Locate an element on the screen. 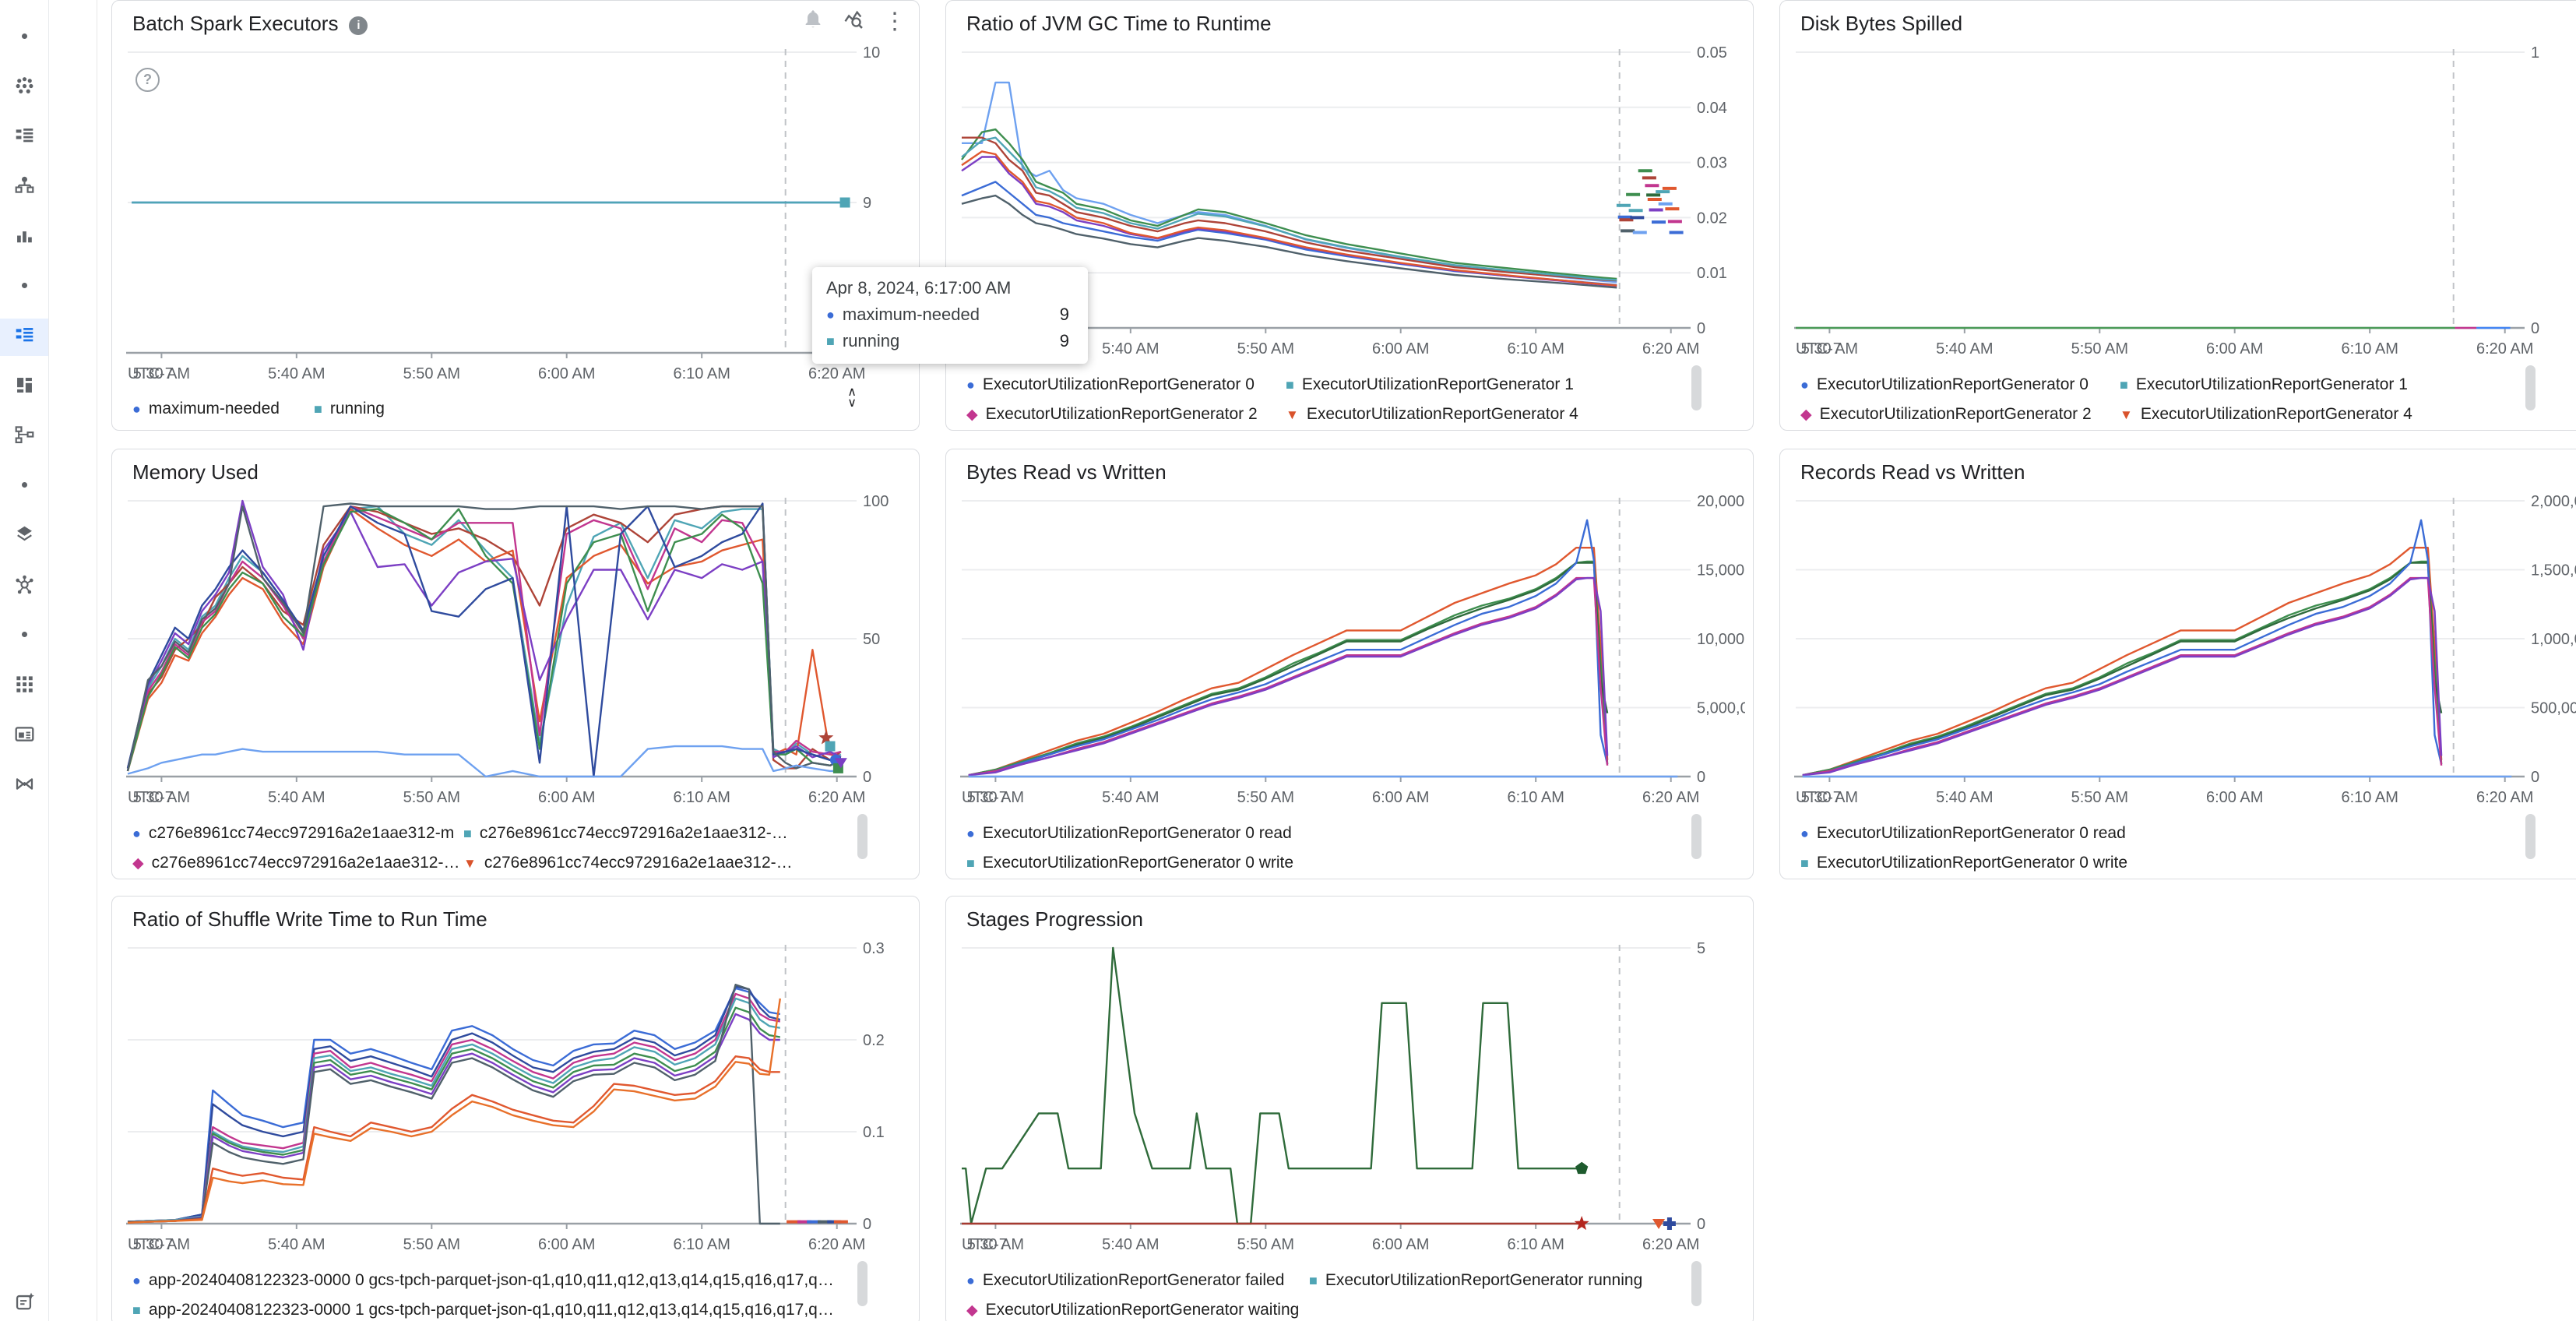  tooltip-timestamp: Apr 8, 2024, 6:17:00 AM is located at coordinates (919, 288).